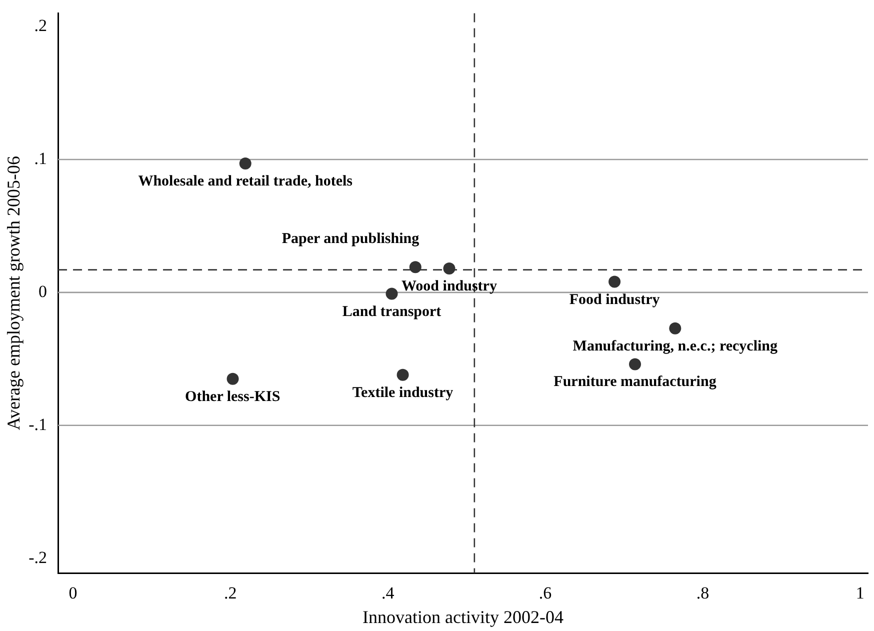 The height and width of the screenshot is (631, 874). What do you see at coordinates (860, 593) in the screenshot?
I see `x-tick-label: 1` at bounding box center [860, 593].